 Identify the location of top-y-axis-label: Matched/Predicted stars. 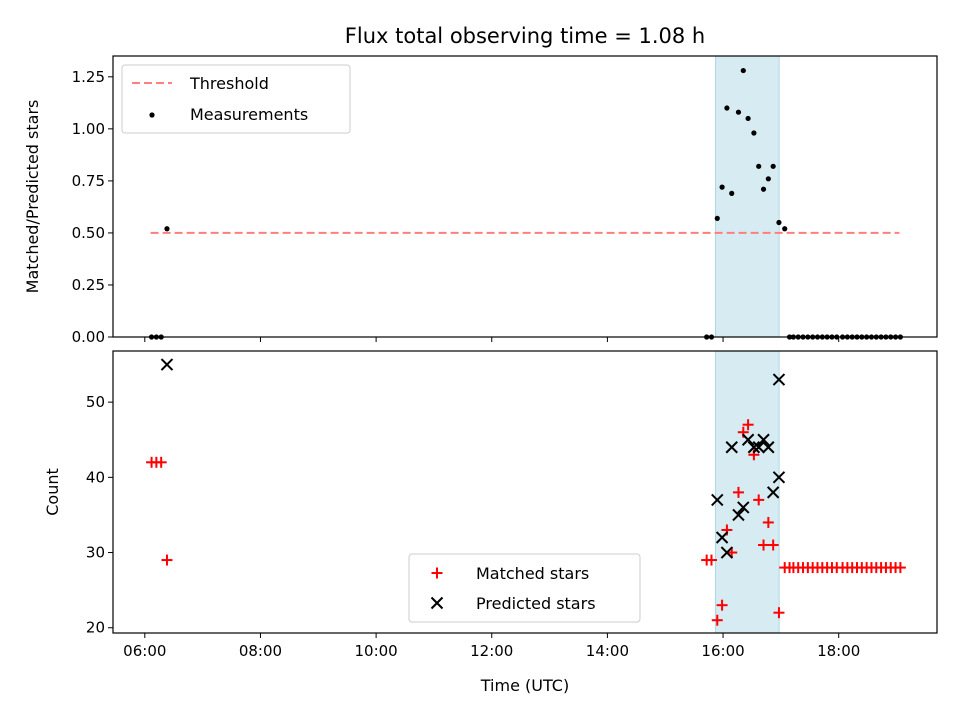
(32, 197).